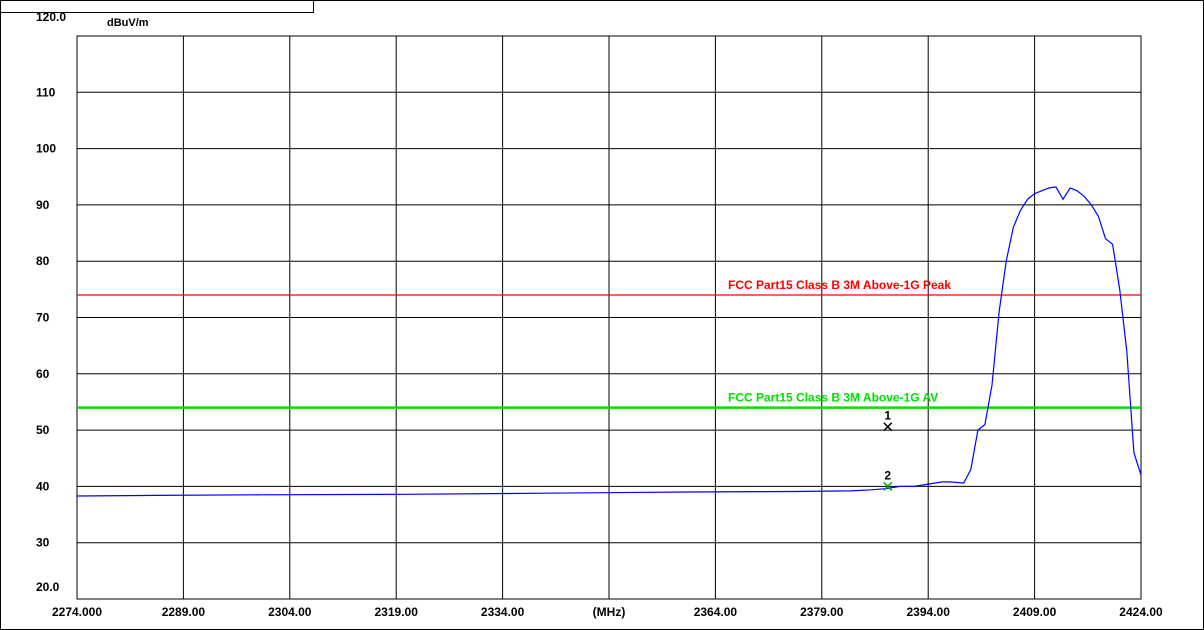 This screenshot has width=1204, height=630. What do you see at coordinates (503, 612) in the screenshot?
I see `x-tick-label: 2334.00` at bounding box center [503, 612].